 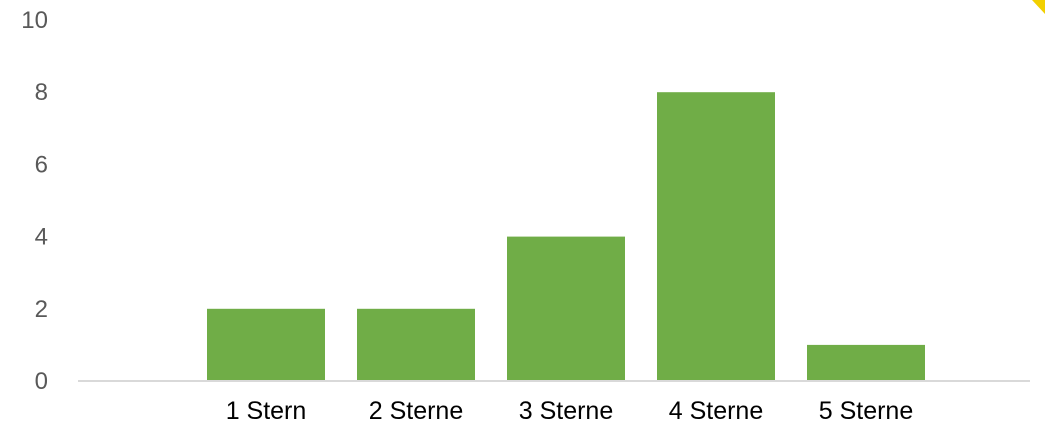 I want to click on y-tick-label: 4, so click(x=41, y=237).